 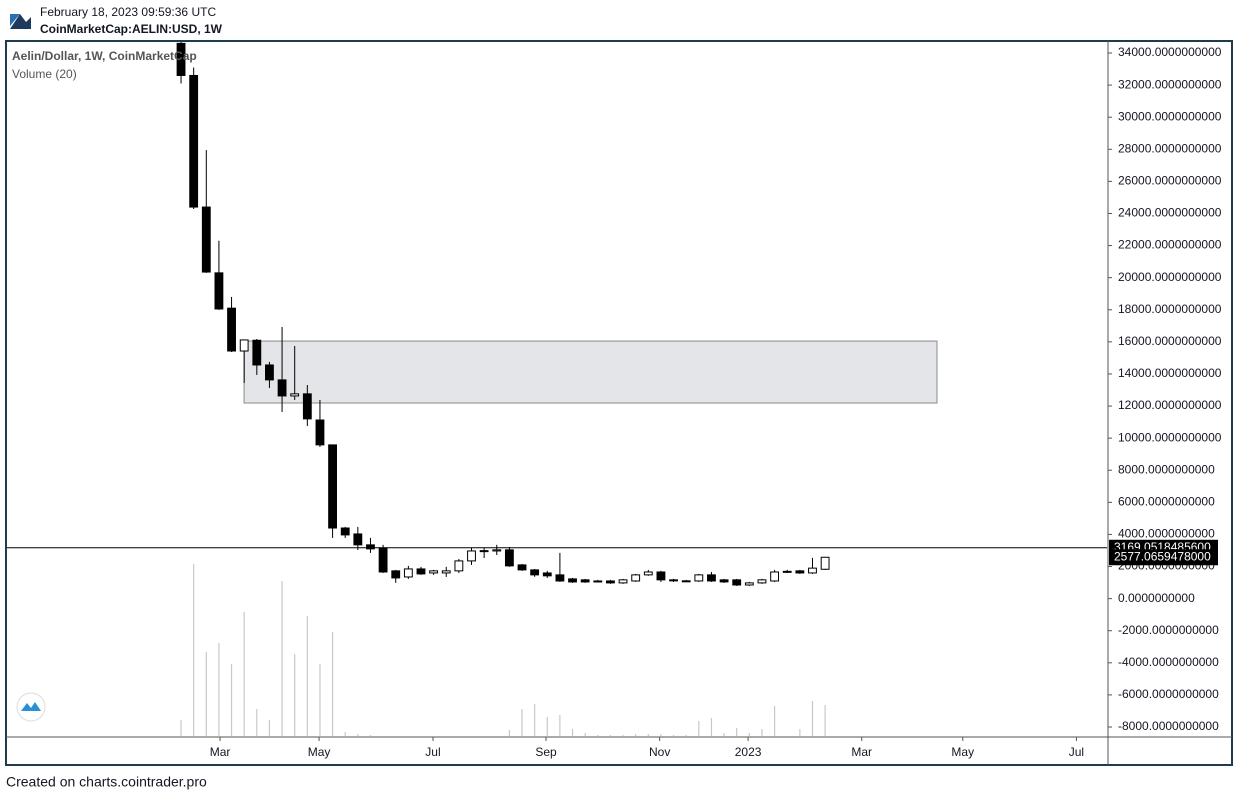 What do you see at coordinates (1170, 84) in the screenshot?
I see `y-tick-label: 32000.0000000000` at bounding box center [1170, 84].